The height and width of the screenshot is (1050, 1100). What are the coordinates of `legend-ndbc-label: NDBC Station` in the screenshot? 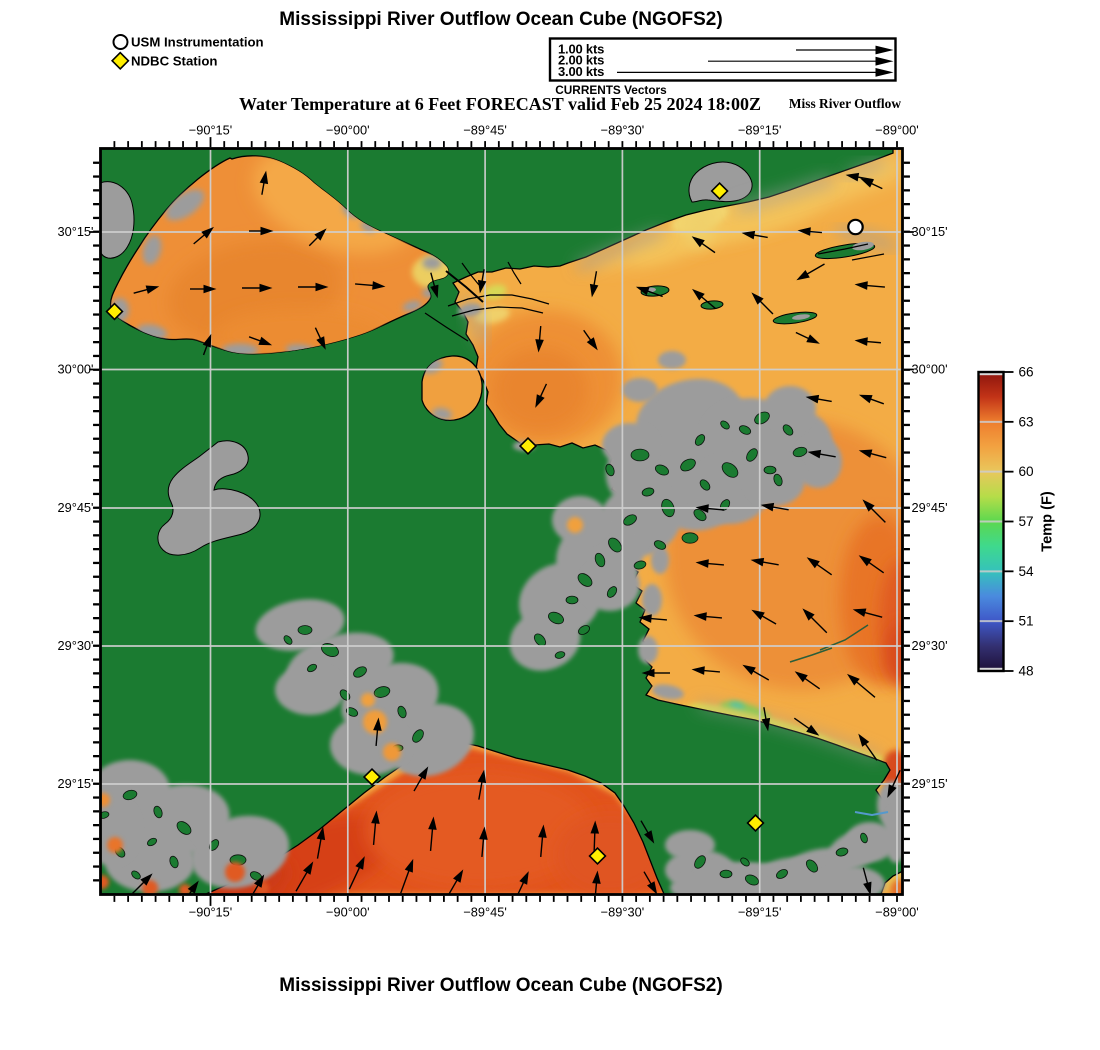 It's located at (174, 61).